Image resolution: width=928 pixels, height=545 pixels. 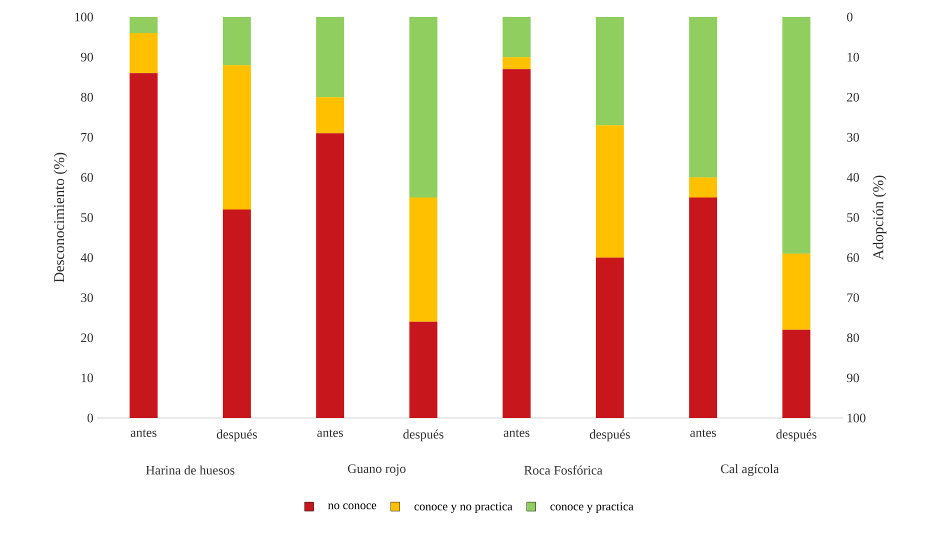 What do you see at coordinates (86, 57) in the screenshot?
I see `y-tick-label: 90` at bounding box center [86, 57].